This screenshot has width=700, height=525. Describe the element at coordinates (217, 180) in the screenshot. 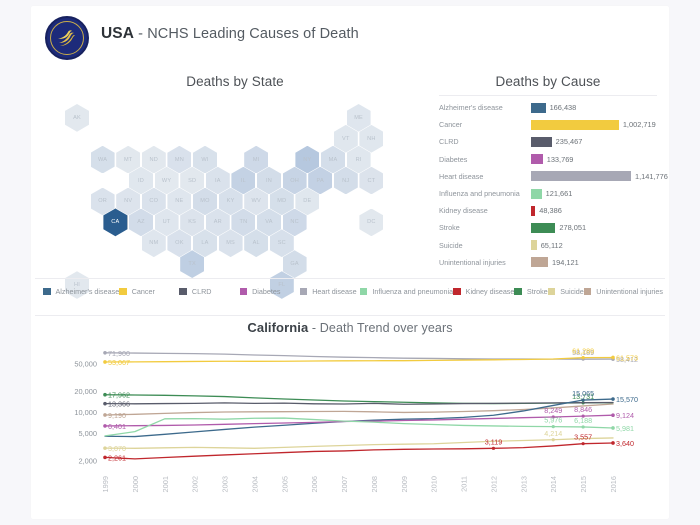

I see `state-hex-label: IA` at that location.